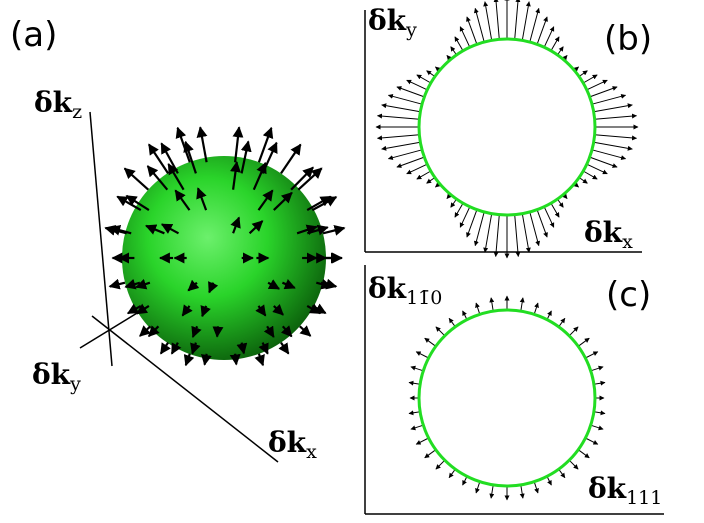 The height and width of the screenshot is (523, 704). Describe the element at coordinates (608, 234) in the screenshot. I see `axis-b-x-label: δkx` at that location.